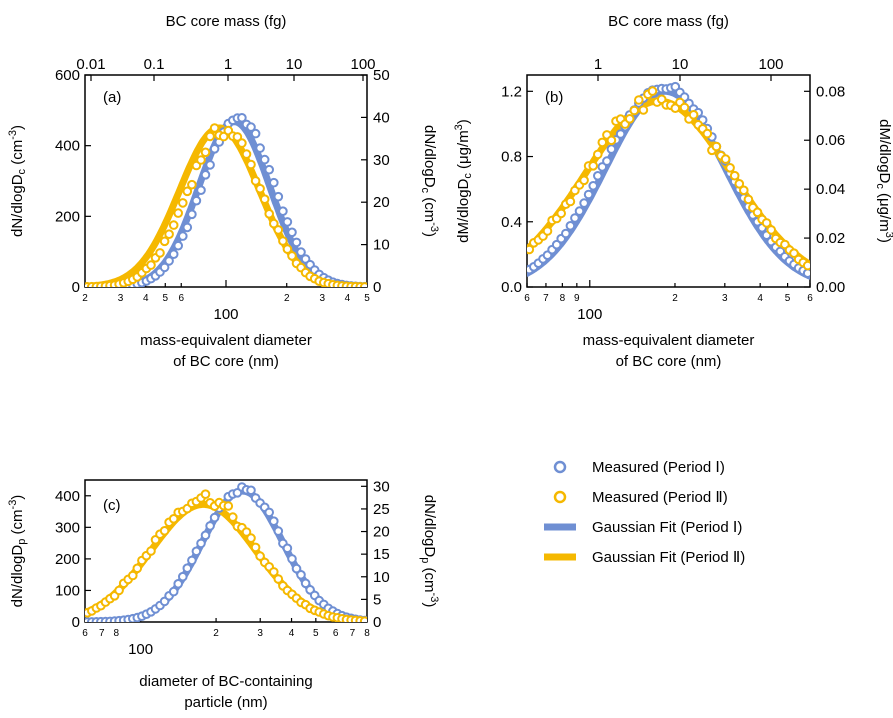 Image resolution: width=893 pixels, height=718 pixels. What do you see at coordinates (112, 505) in the screenshot?
I see `panel-label: (c)` at bounding box center [112, 505].